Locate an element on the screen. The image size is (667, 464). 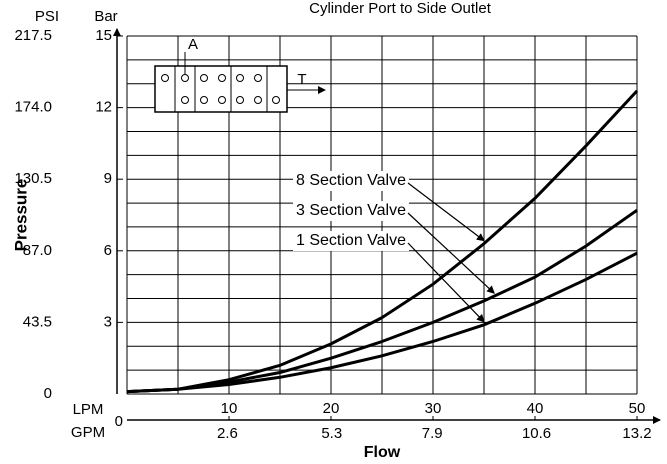
legend-label: 1 Section Valve is located at coordinates (351, 240).